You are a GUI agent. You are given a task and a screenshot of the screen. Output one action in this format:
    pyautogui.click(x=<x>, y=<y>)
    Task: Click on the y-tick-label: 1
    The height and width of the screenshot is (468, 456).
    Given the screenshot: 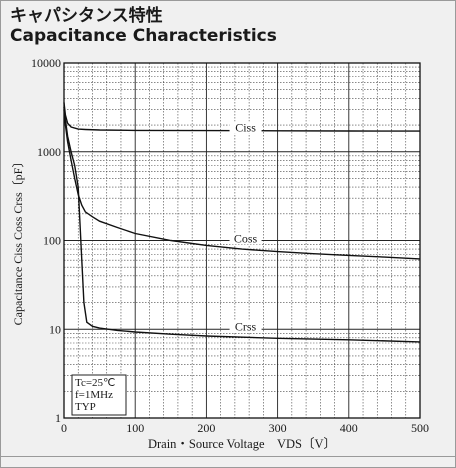 What is the action you would take?
    pyautogui.click(x=58, y=418)
    